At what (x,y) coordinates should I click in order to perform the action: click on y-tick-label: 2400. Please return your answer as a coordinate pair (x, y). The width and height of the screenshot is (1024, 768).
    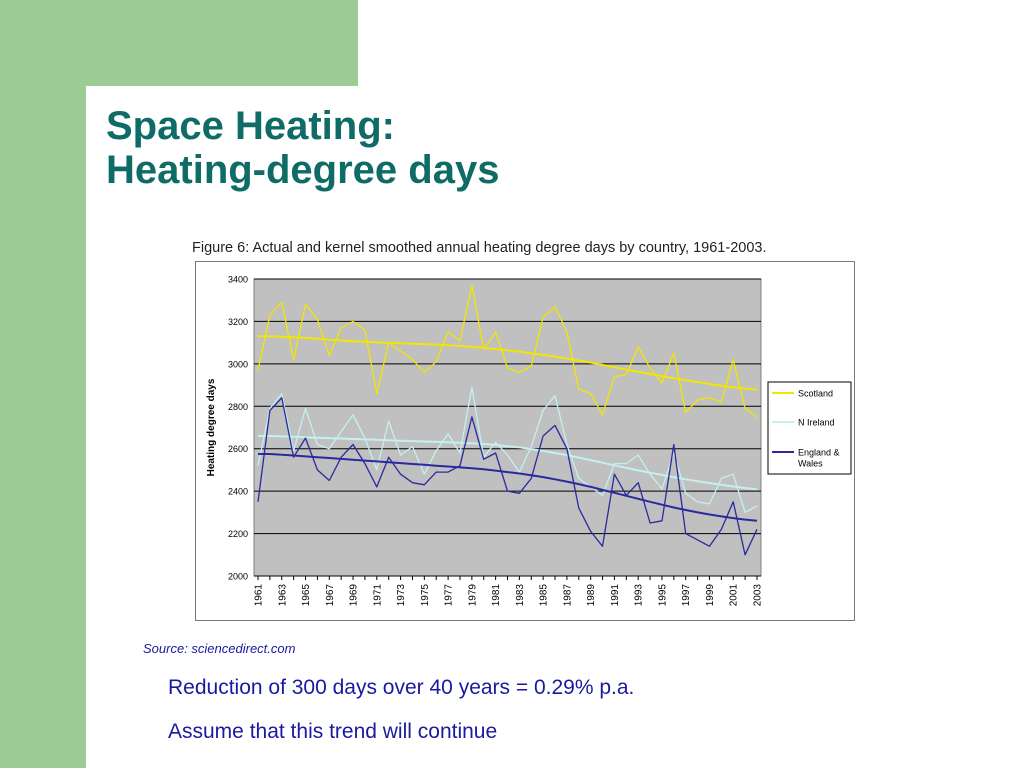
    Looking at the image, I should click on (238, 492).